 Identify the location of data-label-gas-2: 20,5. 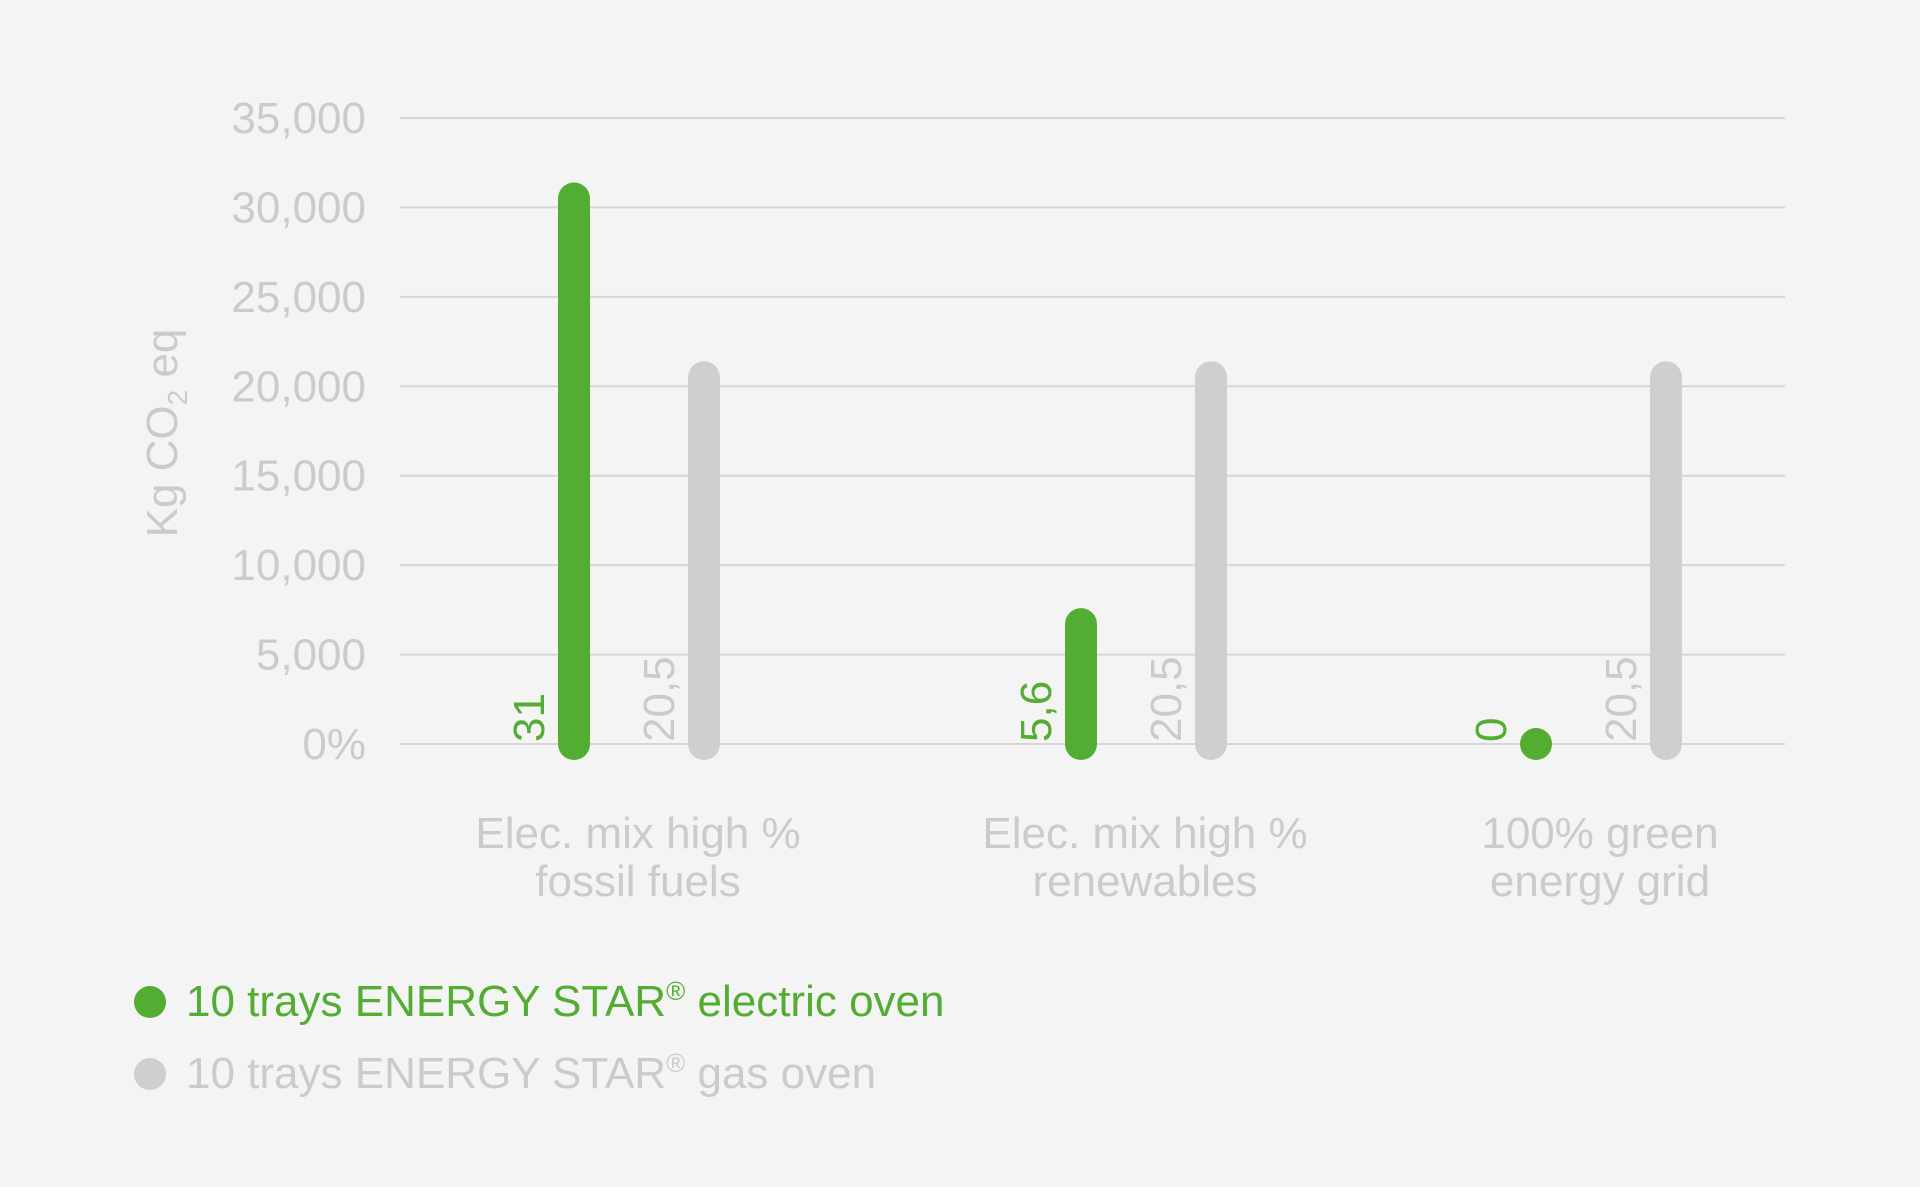
(1621, 699).